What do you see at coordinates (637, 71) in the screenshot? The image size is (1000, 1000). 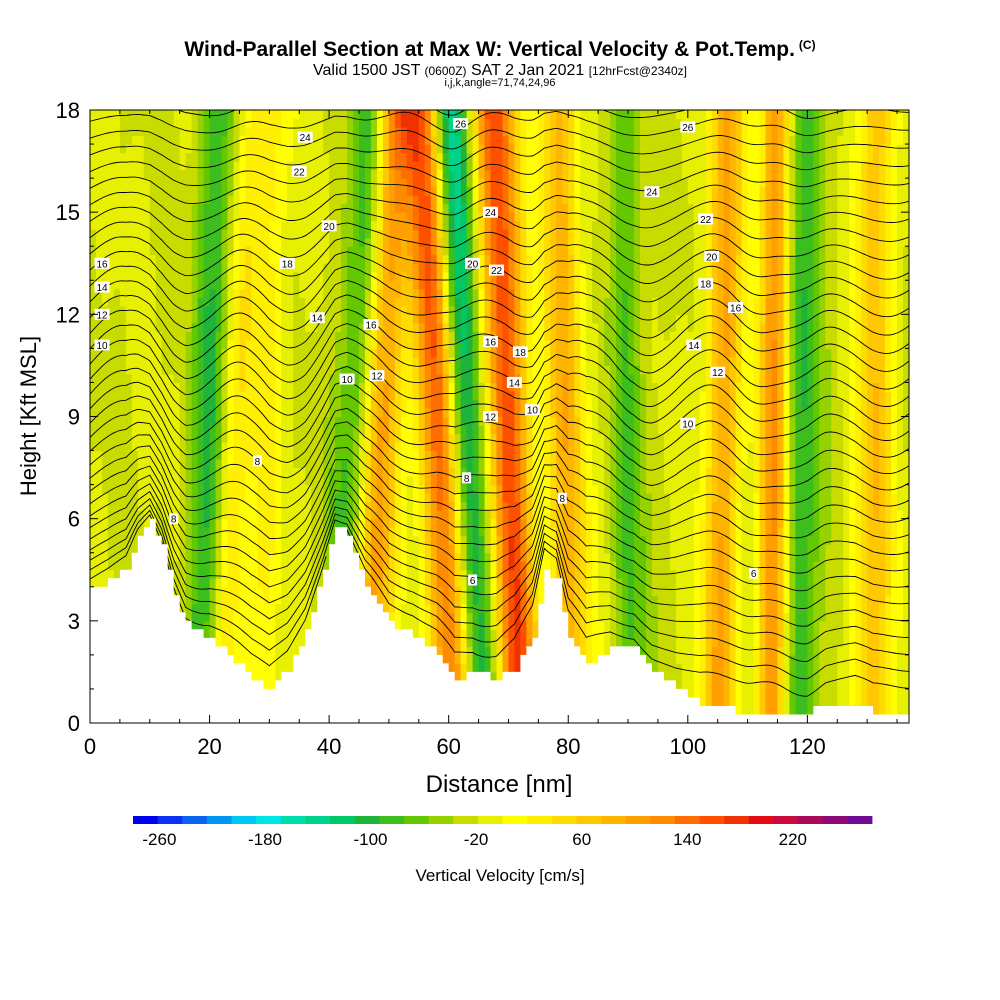 I see `subtitle-forecast: [12hrFcst@2340z]` at bounding box center [637, 71].